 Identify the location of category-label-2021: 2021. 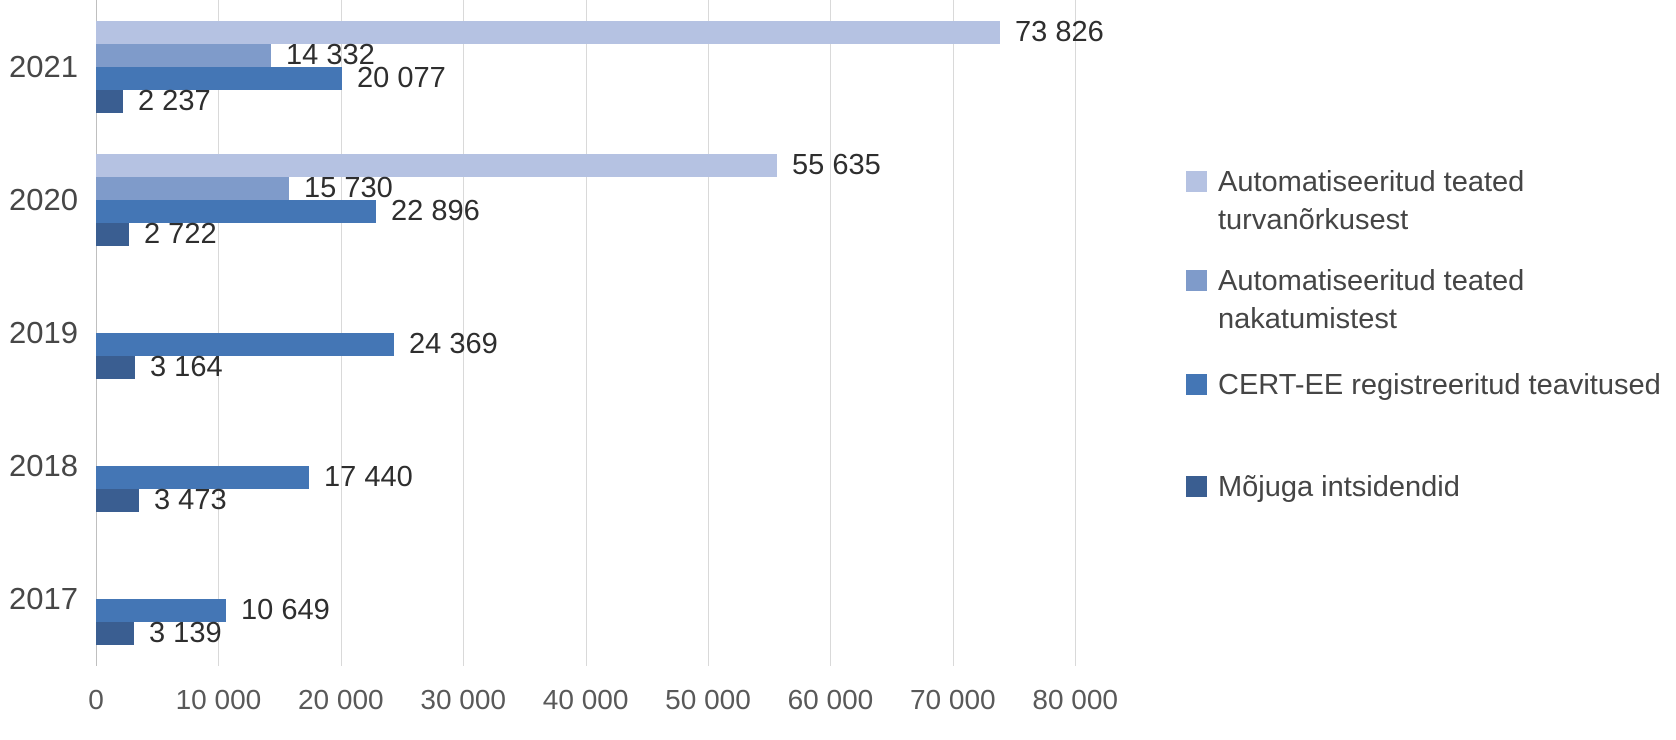
(43, 66).